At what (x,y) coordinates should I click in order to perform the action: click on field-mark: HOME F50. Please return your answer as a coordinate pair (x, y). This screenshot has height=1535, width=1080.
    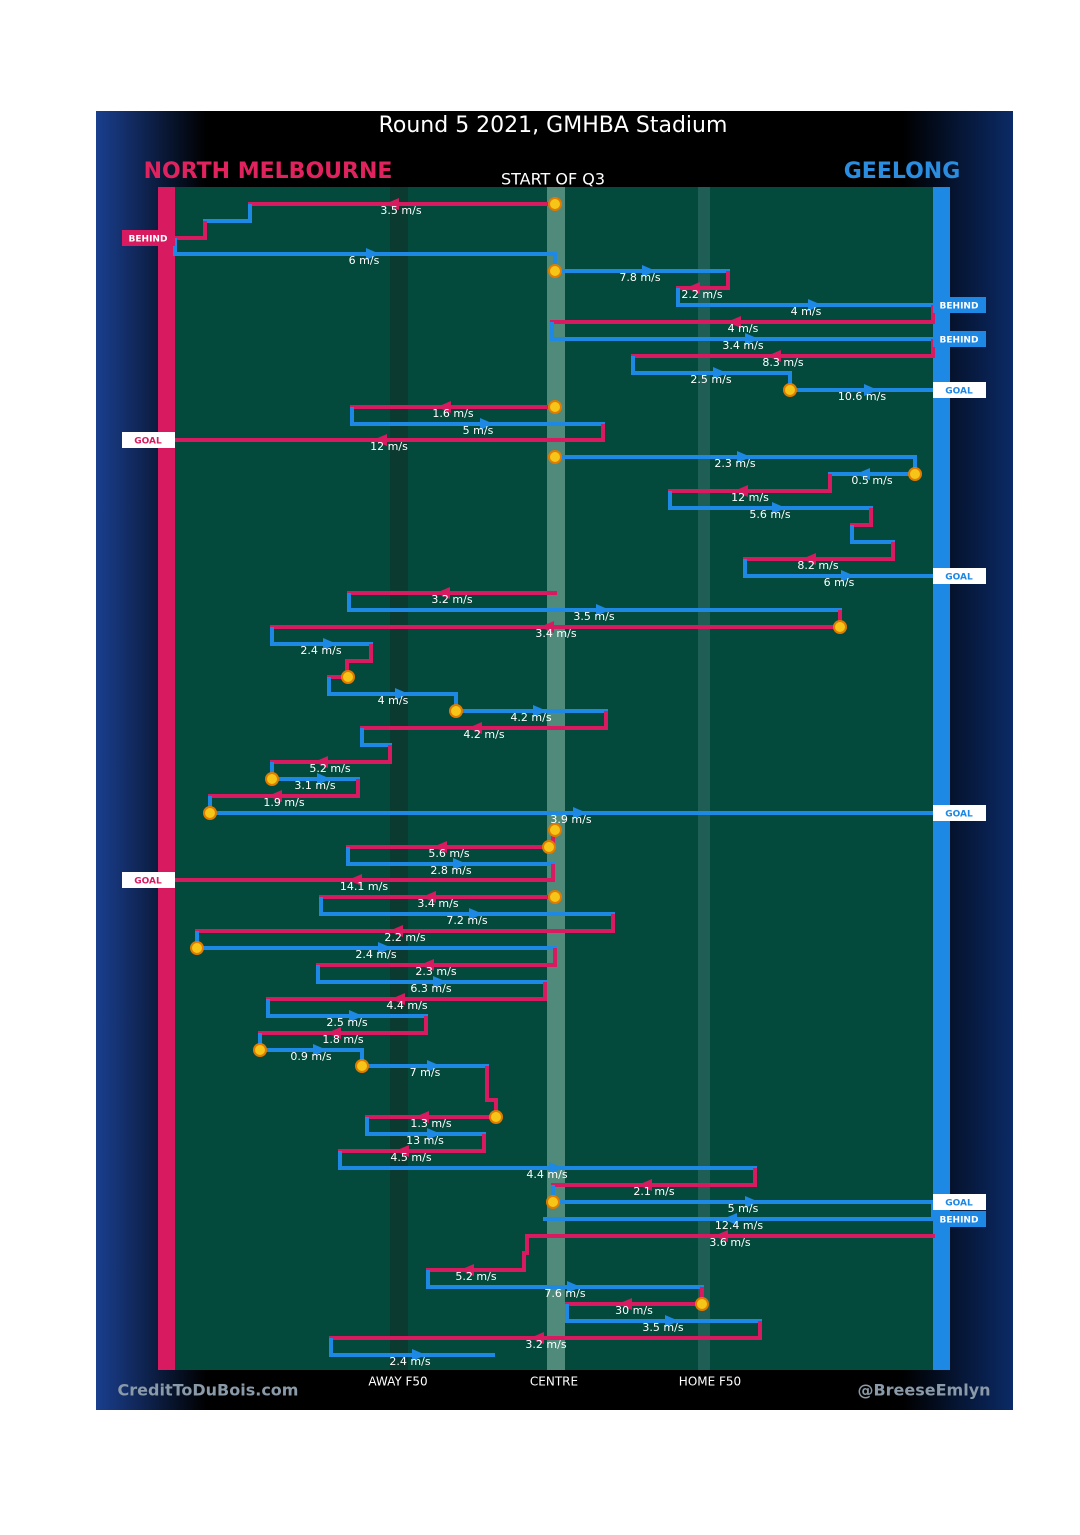
    Looking at the image, I should click on (710, 1382).